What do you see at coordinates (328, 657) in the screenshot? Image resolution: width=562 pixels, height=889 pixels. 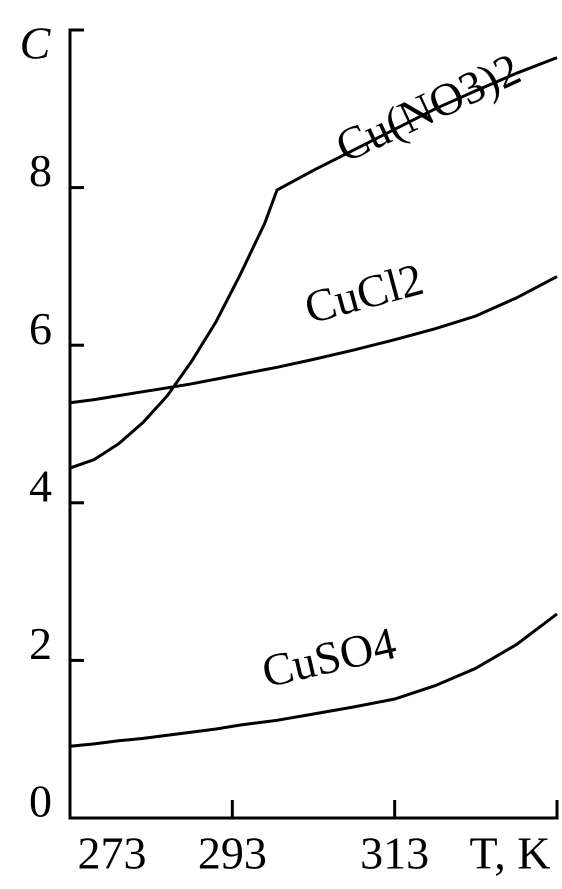 I see `series-label: CuSO4` at bounding box center [328, 657].